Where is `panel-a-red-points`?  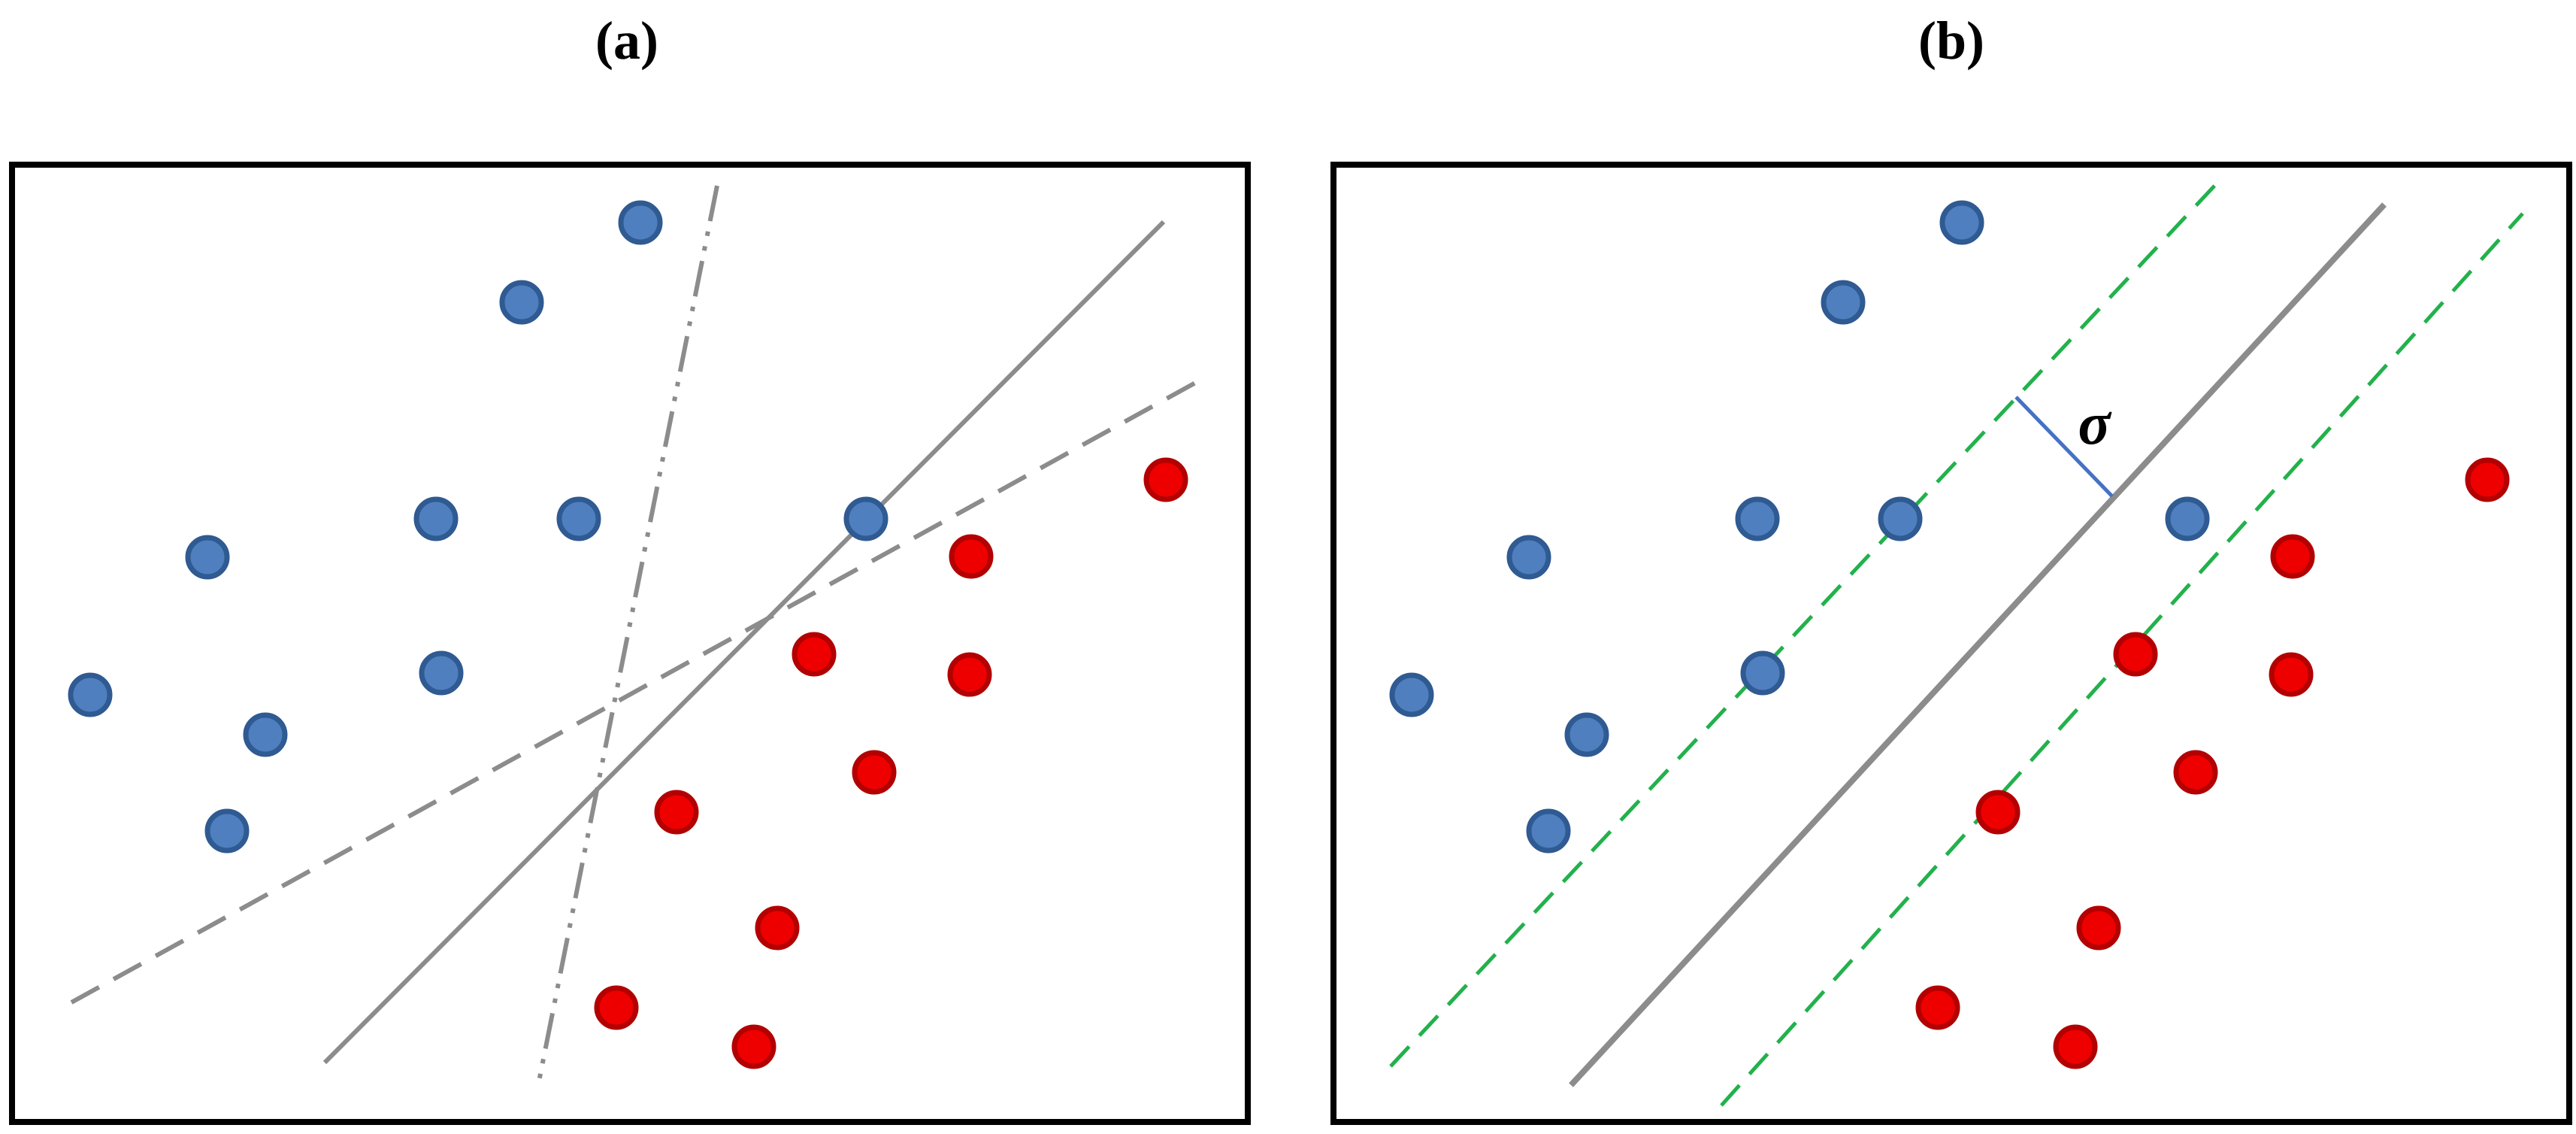
panel-a-red-points is located at coordinates (891, 763).